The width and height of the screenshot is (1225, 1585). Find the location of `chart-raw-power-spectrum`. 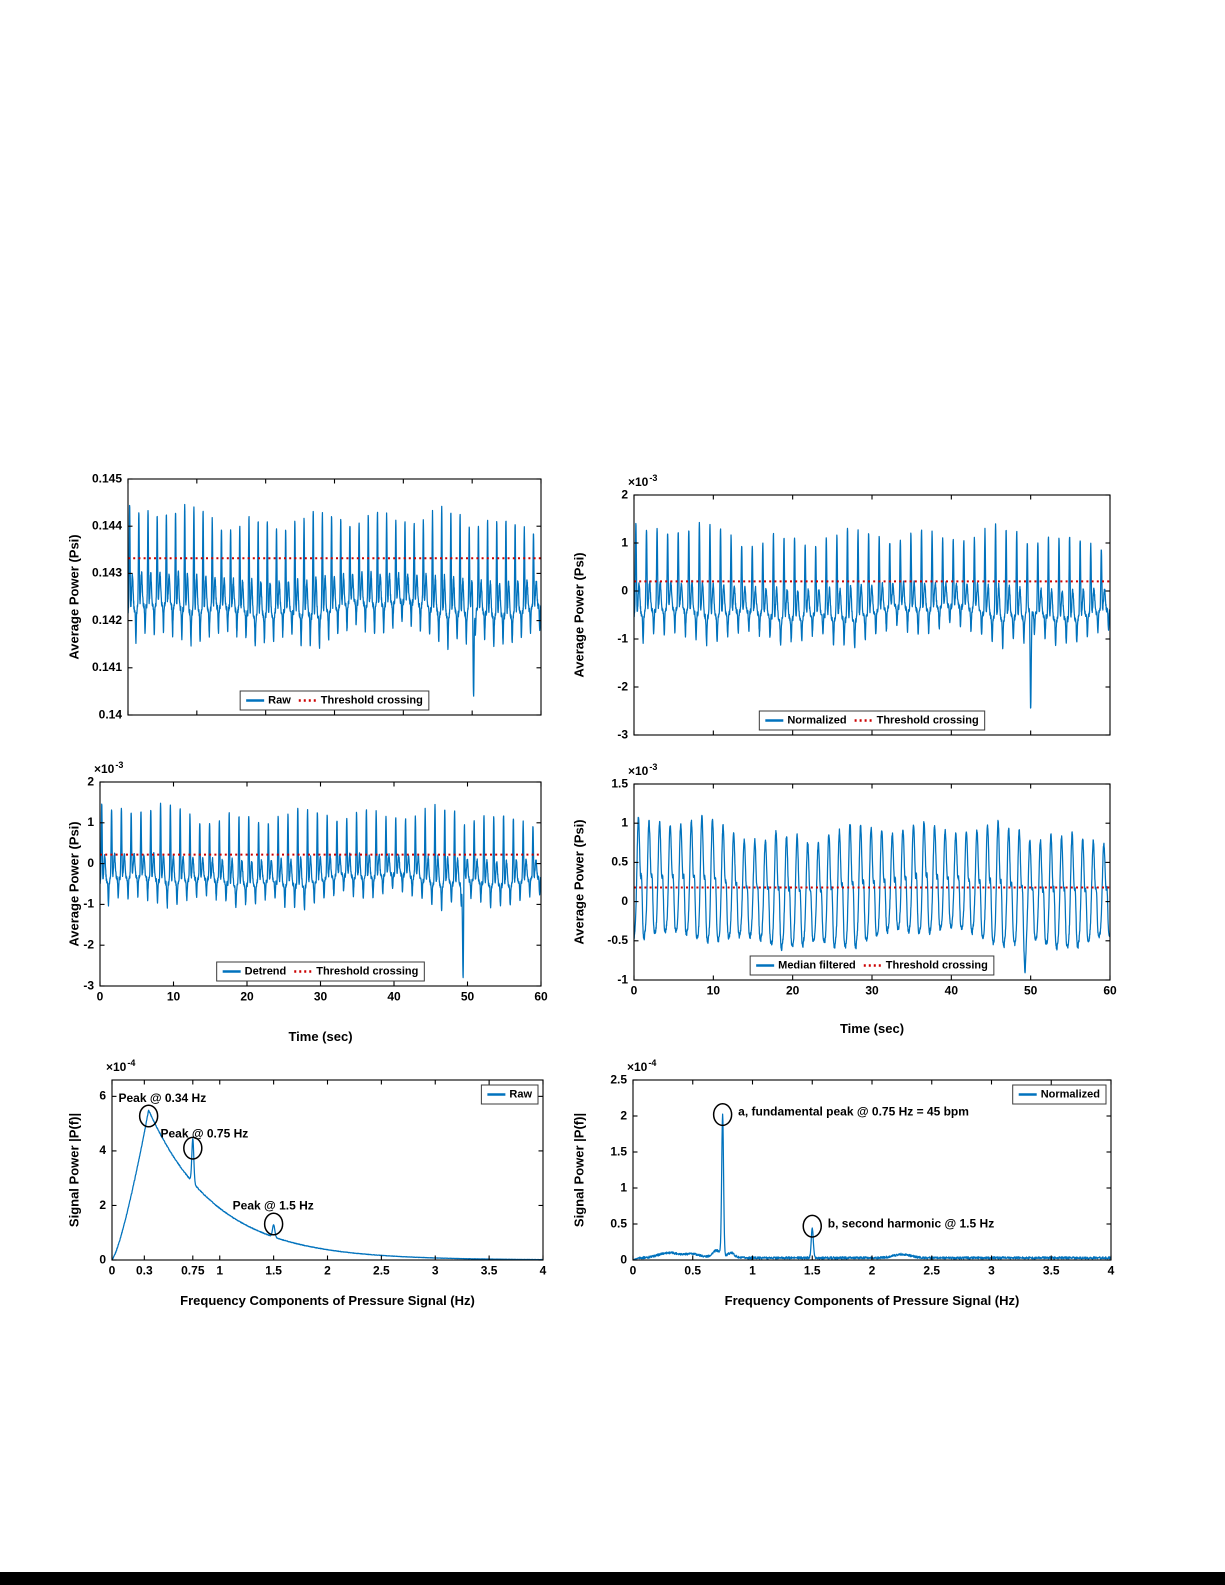

chart-raw-power-spectrum is located at coordinates (307, 1179).